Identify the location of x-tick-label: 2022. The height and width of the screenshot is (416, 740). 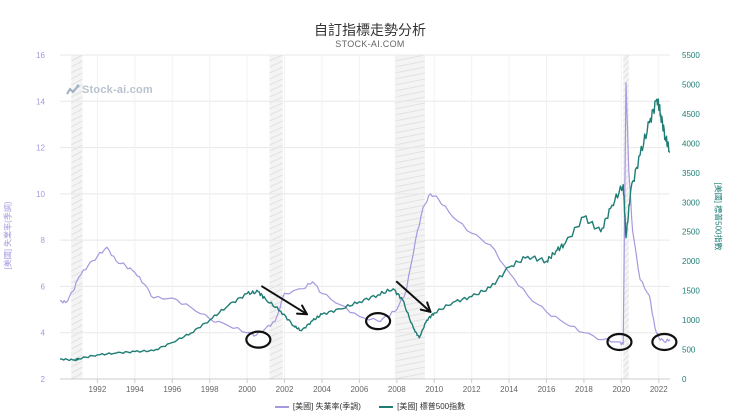
(659, 389).